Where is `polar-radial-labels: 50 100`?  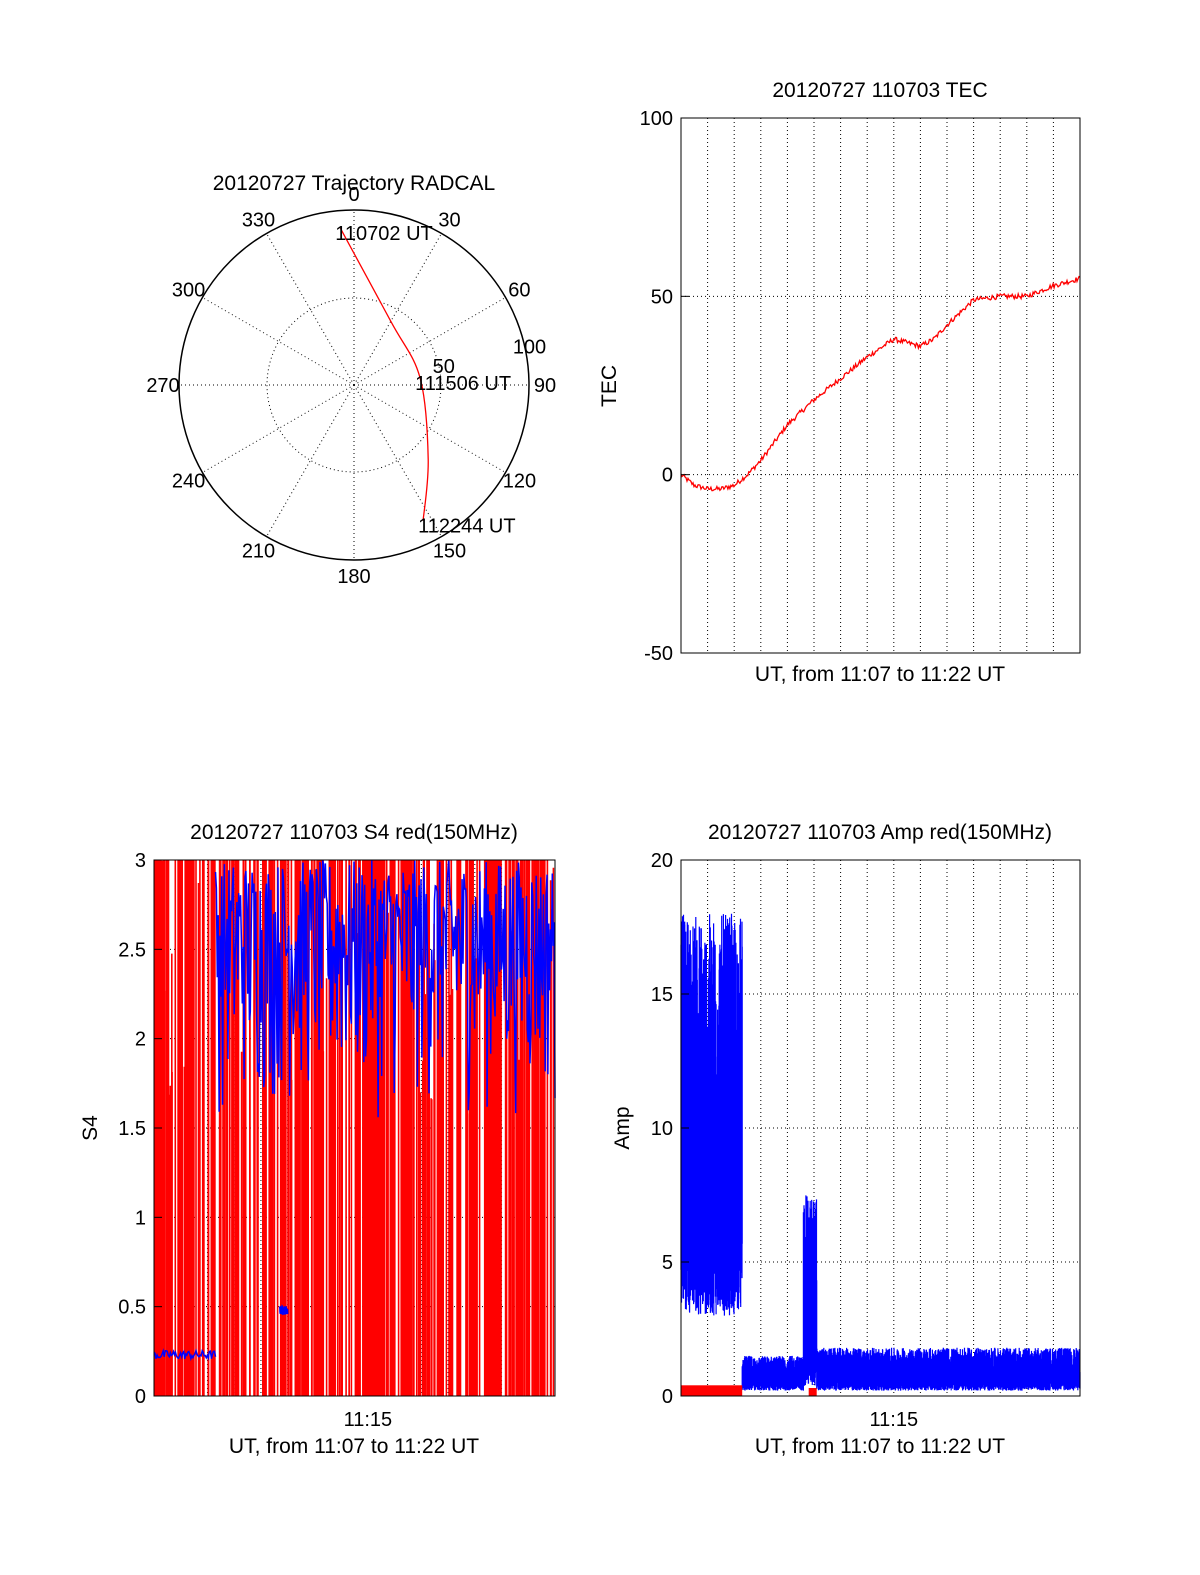 polar-radial-labels: 50 100 is located at coordinates (490, 357).